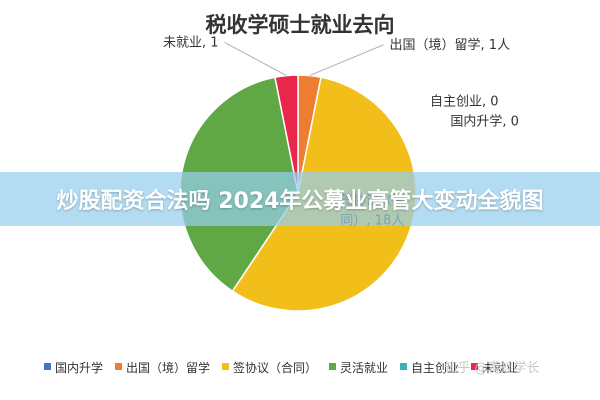 The height and width of the screenshot is (400, 600). What do you see at coordinates (191, 42) in the screenshot?
I see `data-label-6: 未就业, 1` at bounding box center [191, 42].